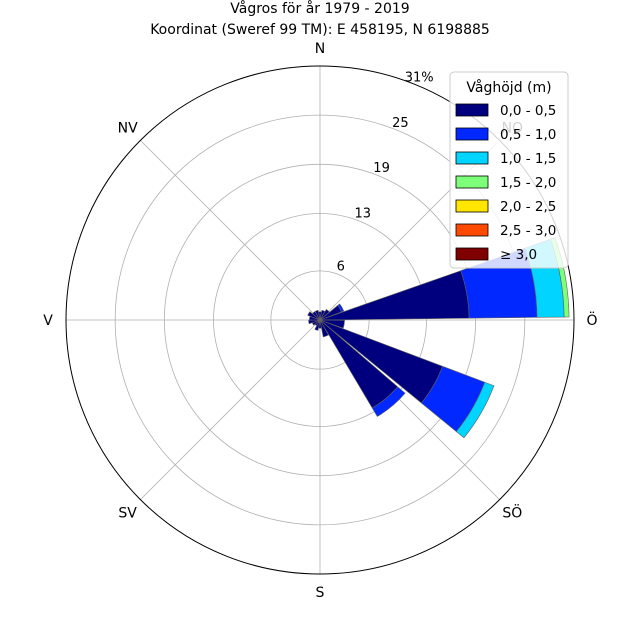 This screenshot has width=640, height=640. What do you see at coordinates (528, 135) in the screenshot?
I see `legend-label-1: 0,5 - 1,0` at bounding box center [528, 135].